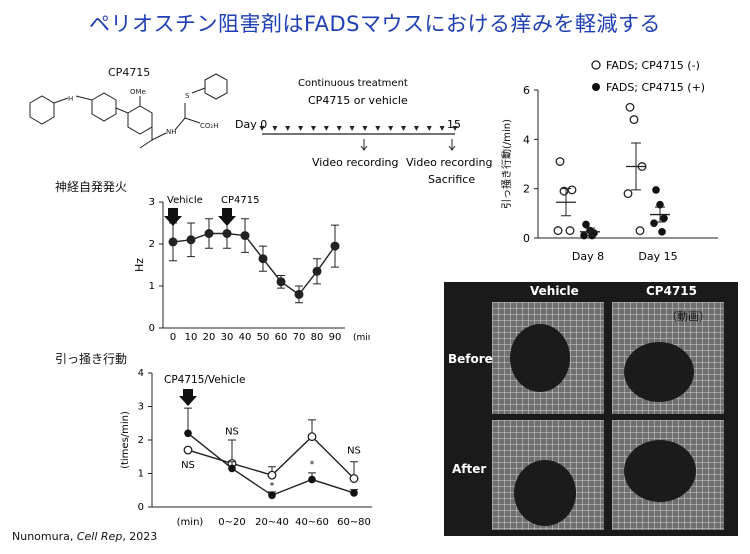  I want to click on x-tick-label: 0~20, so click(231, 522).